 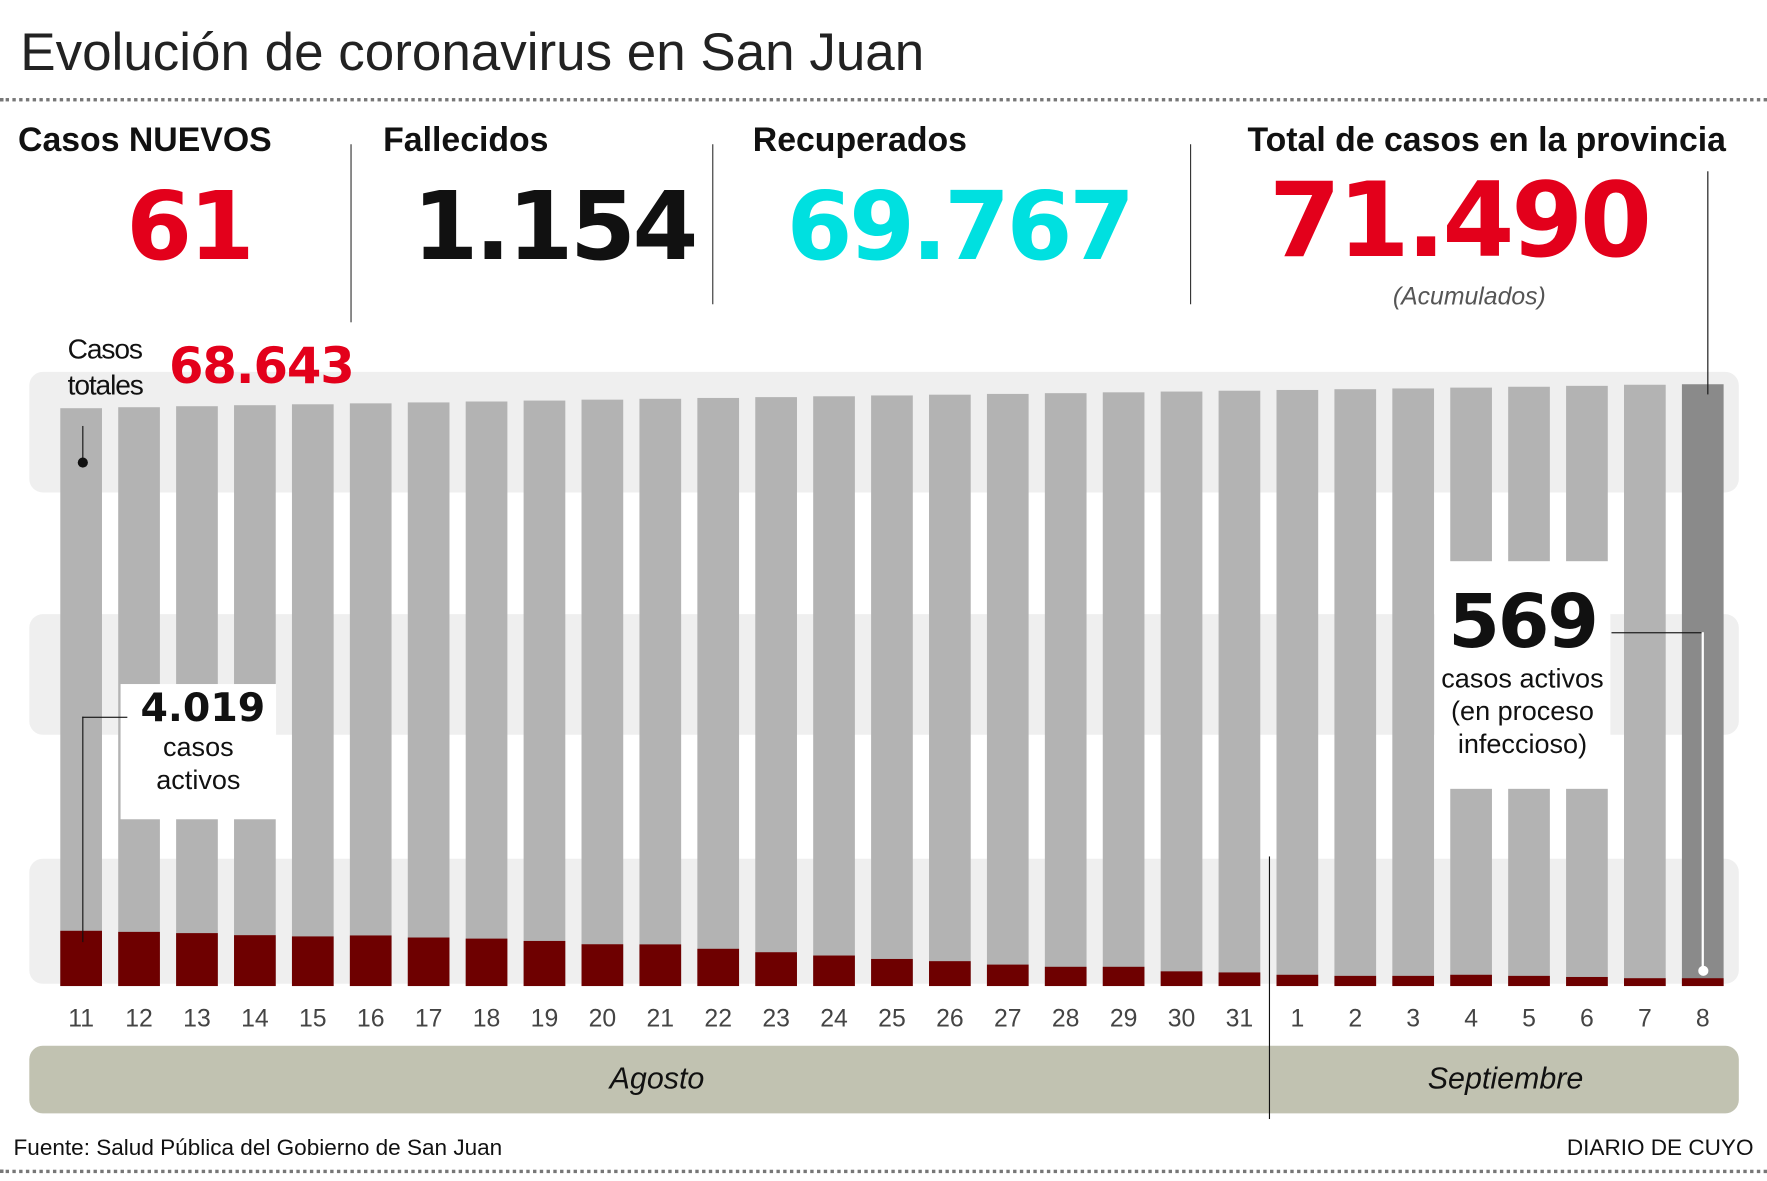 What do you see at coordinates (718, 1019) in the screenshot?
I see `x-tick-label: 22` at bounding box center [718, 1019].